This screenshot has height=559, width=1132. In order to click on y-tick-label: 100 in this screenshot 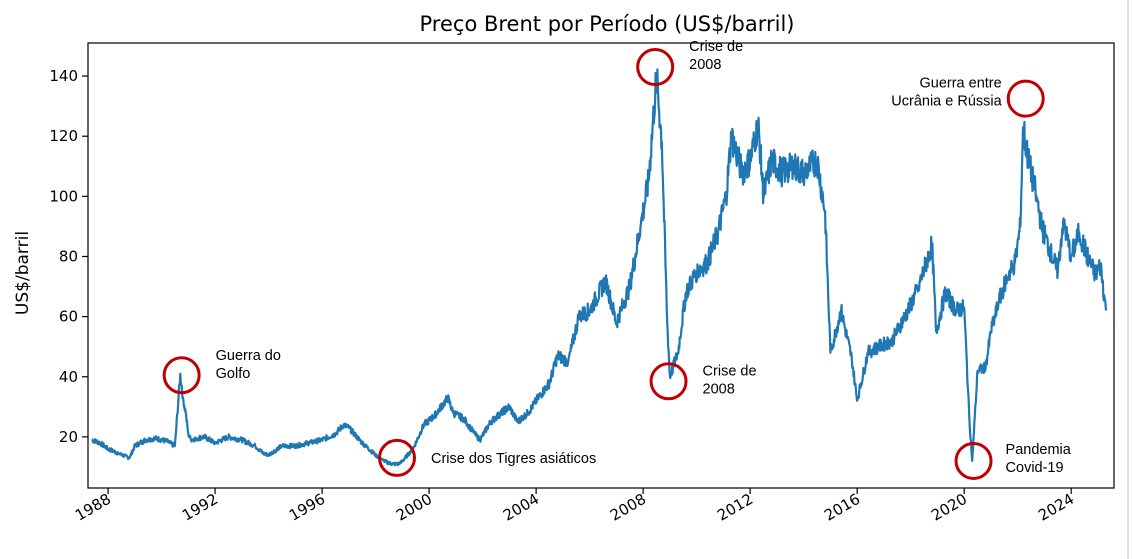, I will do `click(63, 196)`.